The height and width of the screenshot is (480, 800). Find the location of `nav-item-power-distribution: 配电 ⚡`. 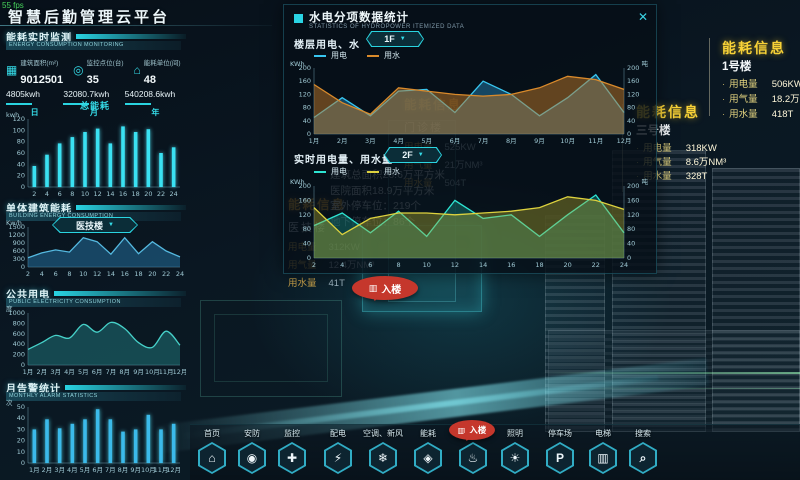

nav-item-power-distribution: 配电 ⚡ is located at coordinates (338, 451).